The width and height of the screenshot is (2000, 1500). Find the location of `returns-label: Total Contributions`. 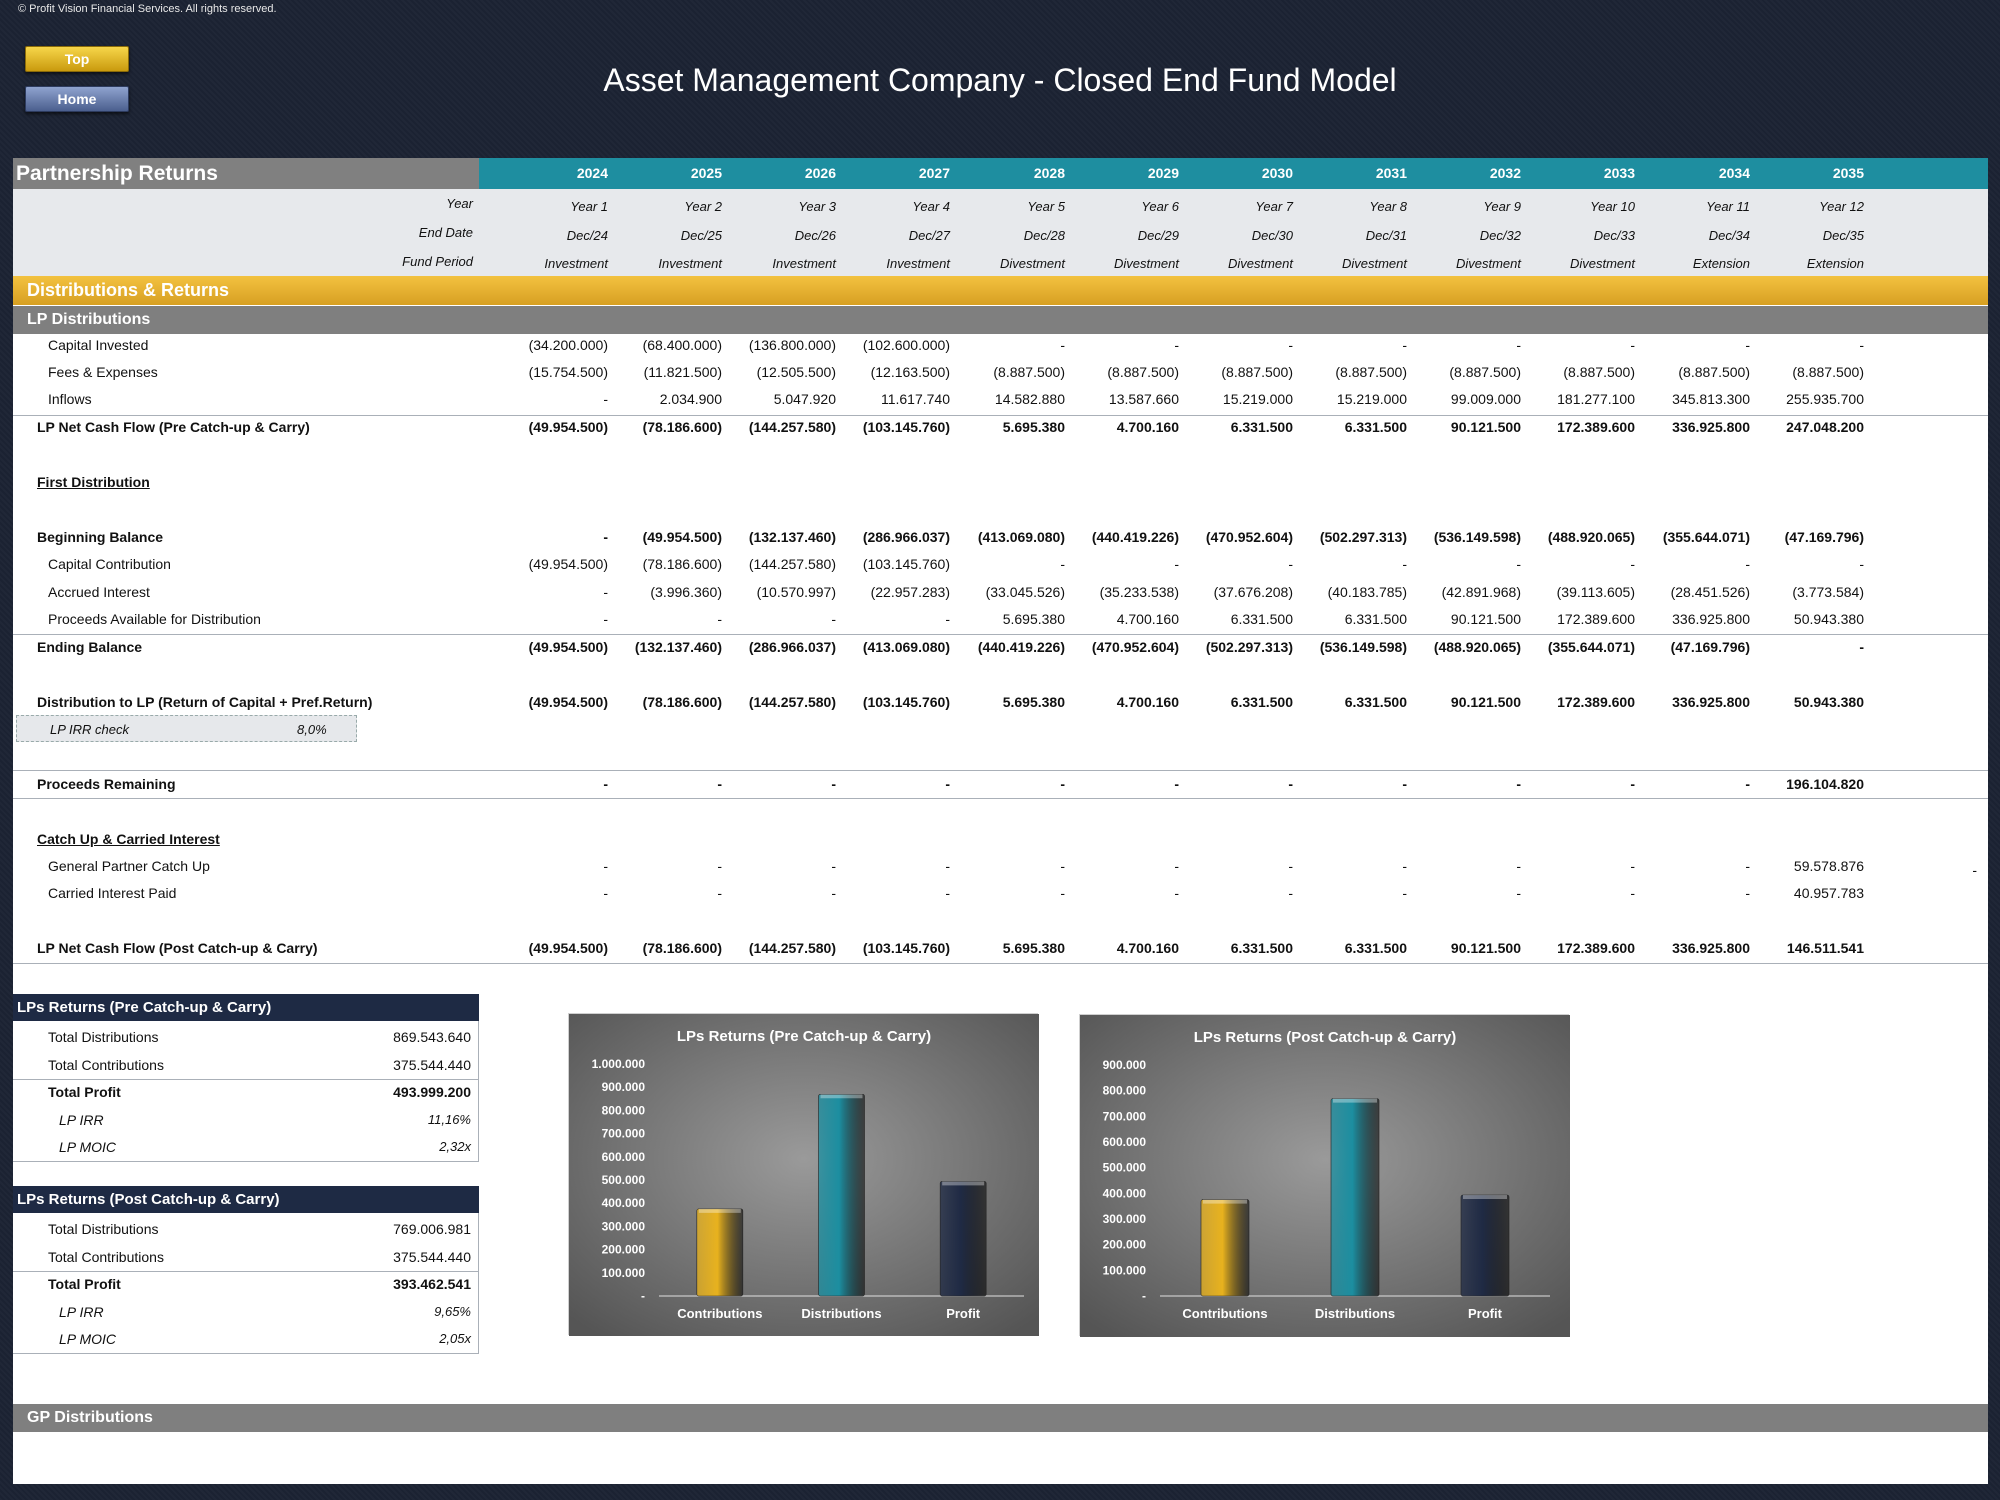

returns-label: Total Contributions is located at coordinates (106, 1256).